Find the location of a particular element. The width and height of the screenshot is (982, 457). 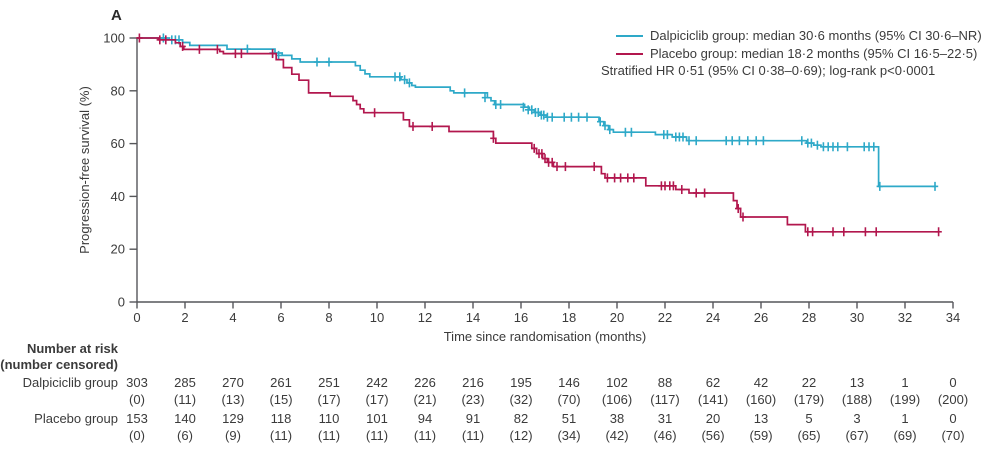

at-risk-count: 118 is located at coordinates (281, 418).